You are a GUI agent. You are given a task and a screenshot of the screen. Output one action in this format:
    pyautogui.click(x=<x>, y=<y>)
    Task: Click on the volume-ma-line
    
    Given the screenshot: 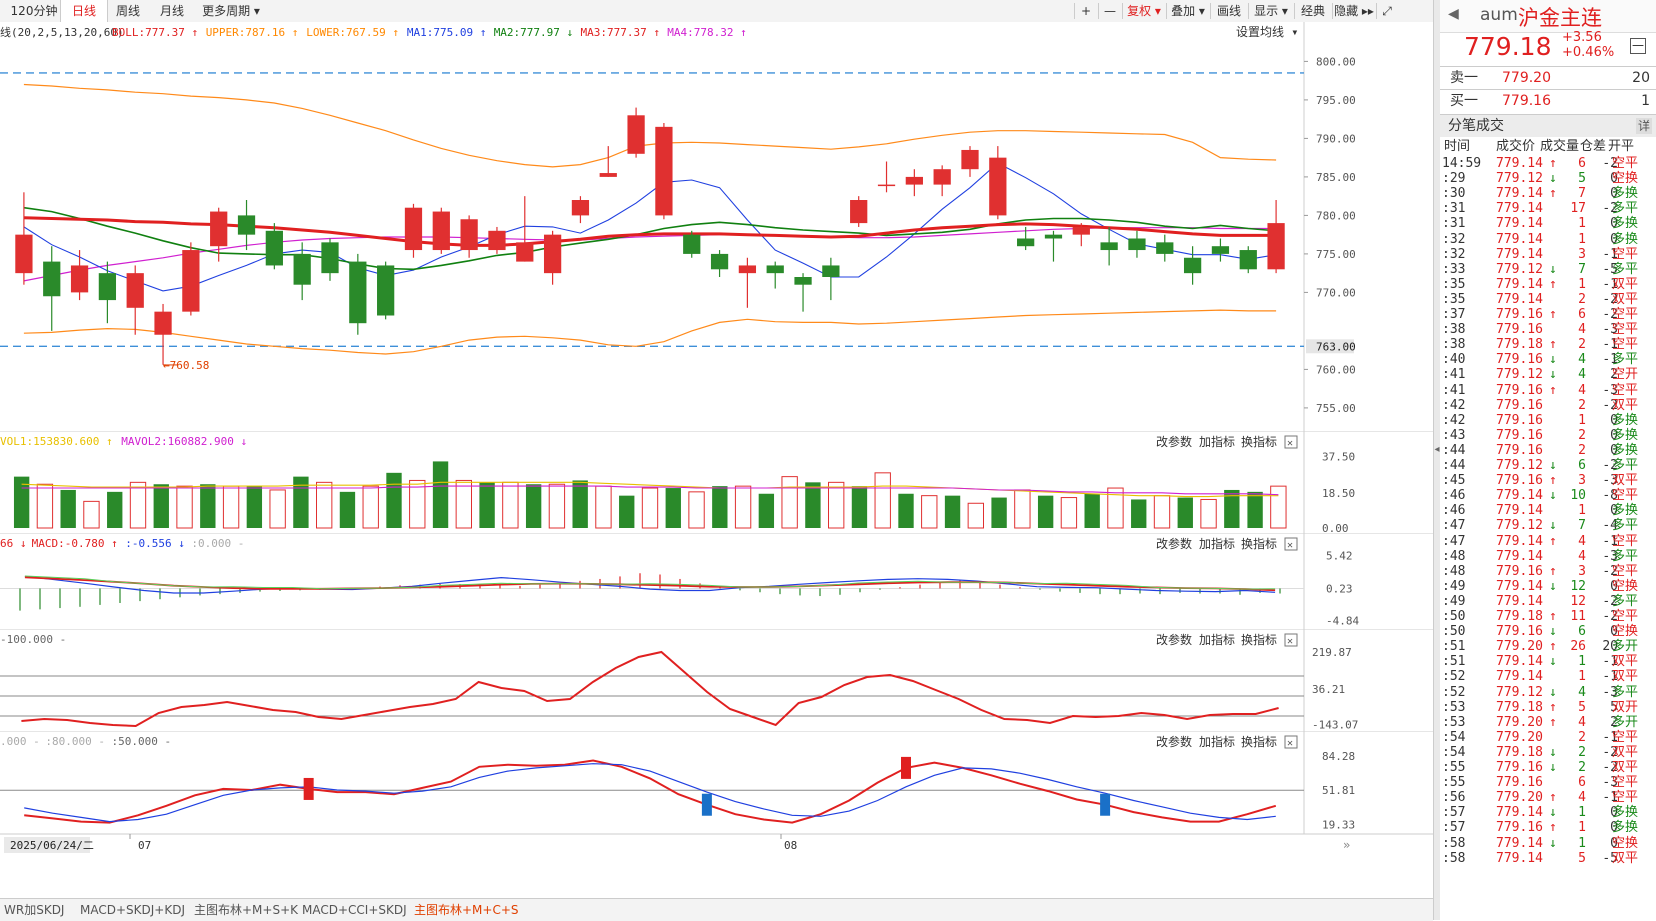 What is the action you would take?
    pyautogui.click(x=650, y=489)
    